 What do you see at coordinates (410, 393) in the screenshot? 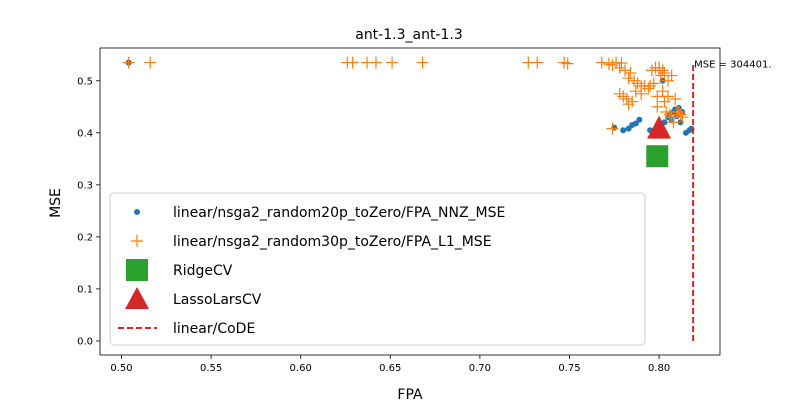
I see `x-axis-label: FPA` at bounding box center [410, 393].